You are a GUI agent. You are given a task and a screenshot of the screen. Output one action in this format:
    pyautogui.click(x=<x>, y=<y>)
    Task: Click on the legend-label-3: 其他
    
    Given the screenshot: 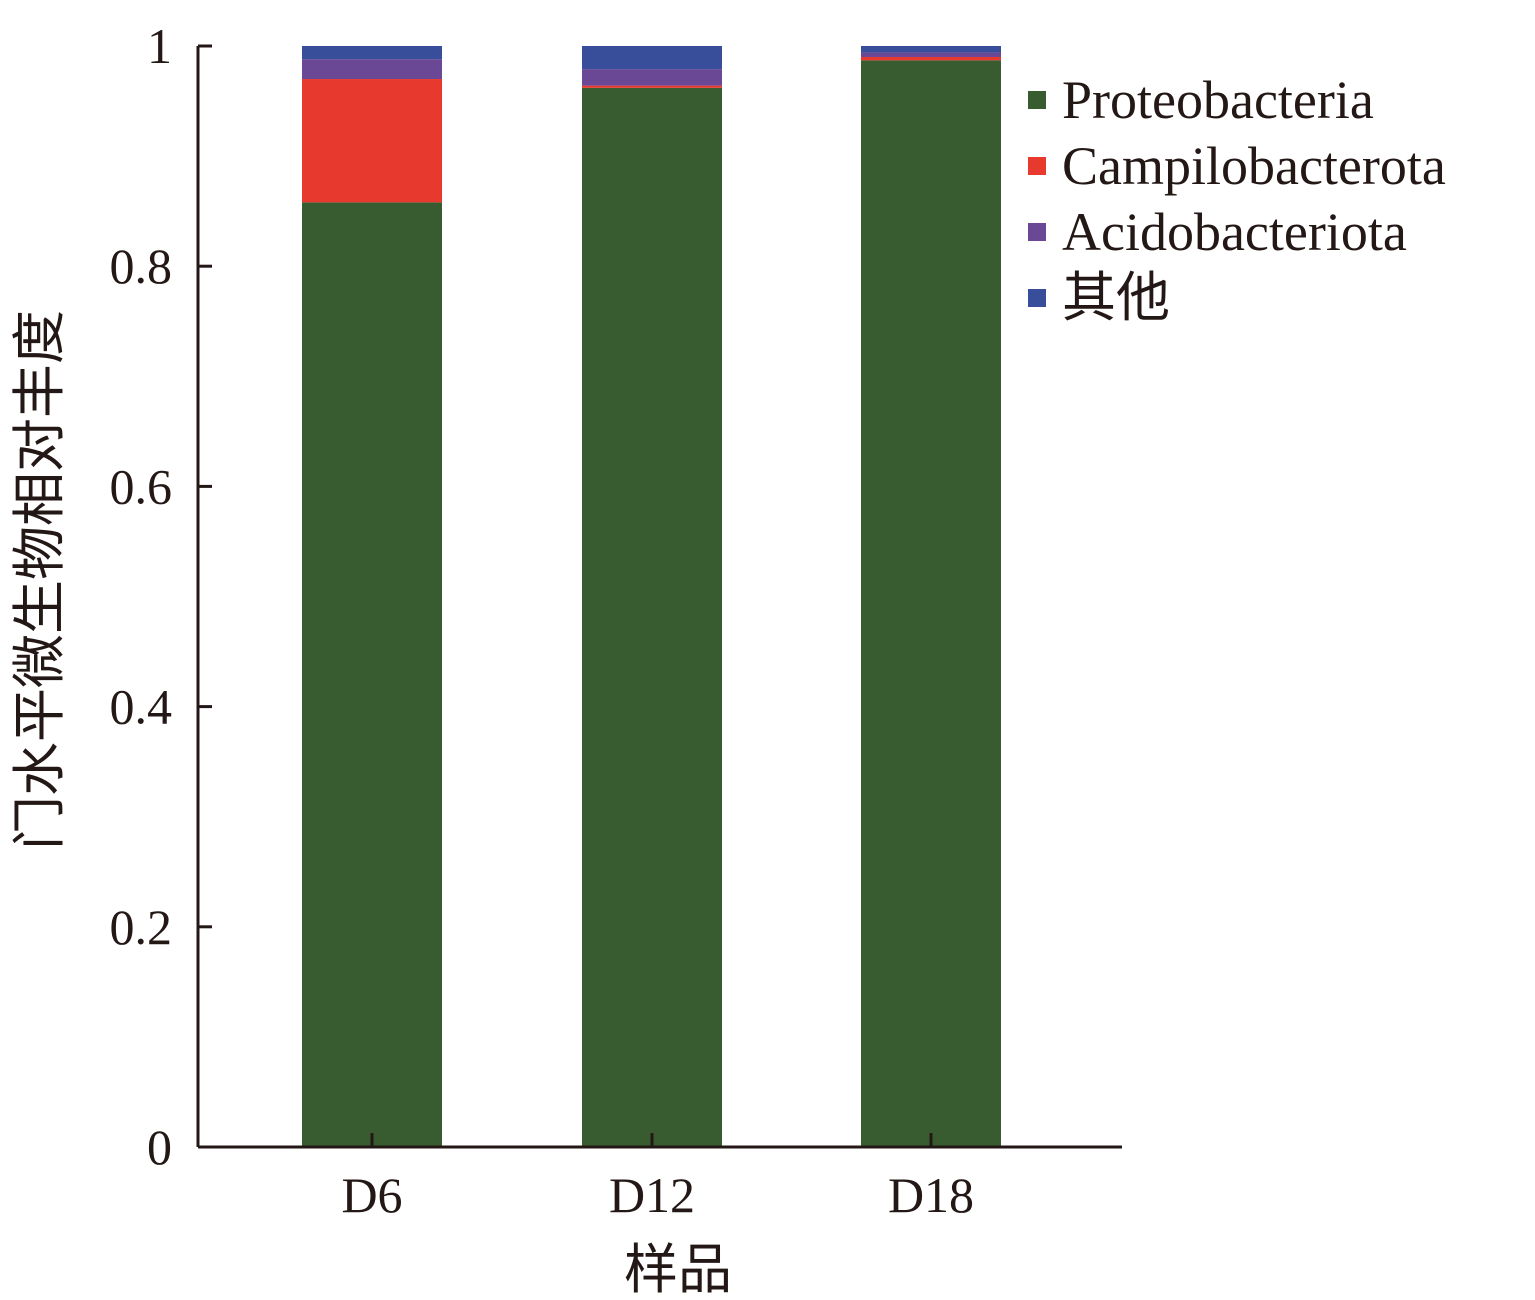 What is the action you would take?
    pyautogui.click(x=1116, y=298)
    